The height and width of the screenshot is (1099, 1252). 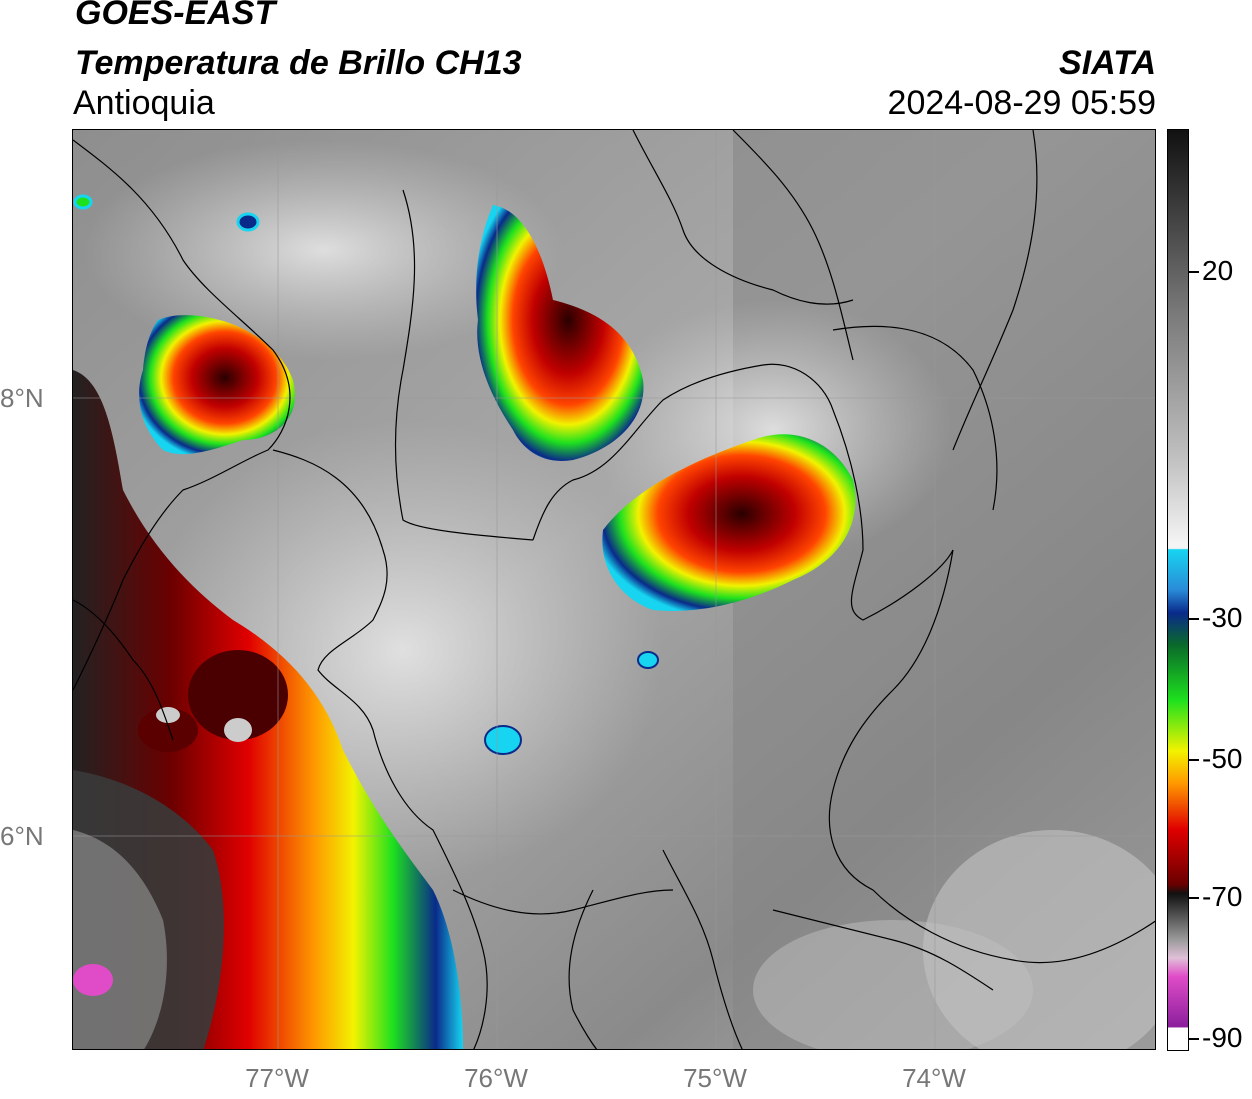 What do you see at coordinates (22, 398) in the screenshot?
I see `lat-label-8n: 8°N` at bounding box center [22, 398].